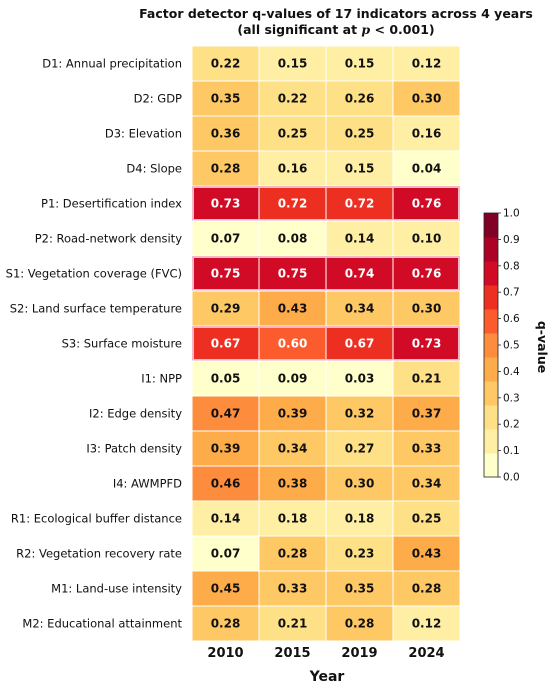 The height and width of the screenshot is (694, 550). Describe the element at coordinates (293, 344) in the screenshot. I see `cell-value-label: 0.60` at that location.